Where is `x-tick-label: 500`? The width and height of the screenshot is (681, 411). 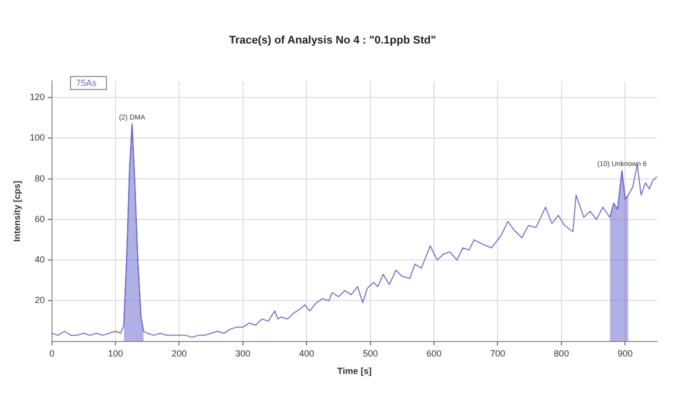 x-tick-label: 500 is located at coordinates (370, 353).